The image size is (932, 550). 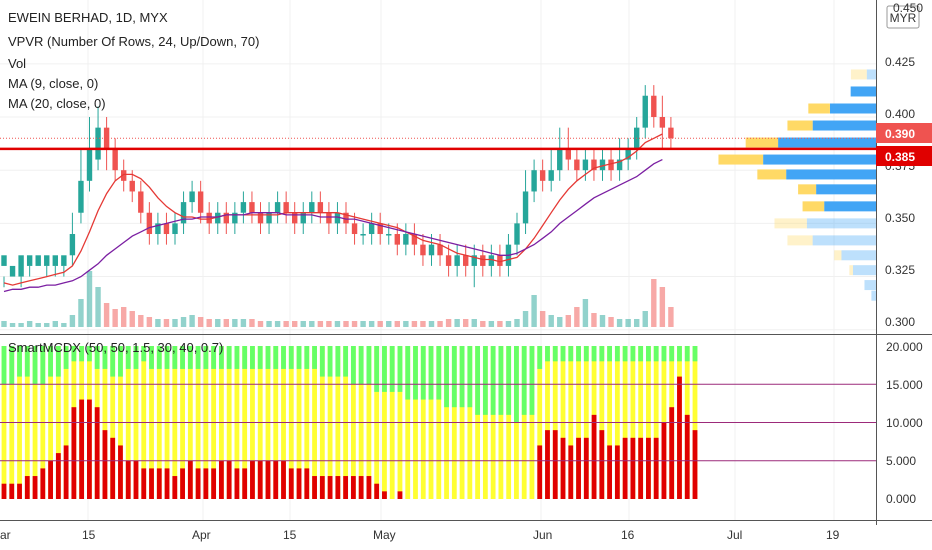 What do you see at coordinates (900, 157) in the screenshot?
I see `price-tag-support-text: 0.385` at bounding box center [900, 157].